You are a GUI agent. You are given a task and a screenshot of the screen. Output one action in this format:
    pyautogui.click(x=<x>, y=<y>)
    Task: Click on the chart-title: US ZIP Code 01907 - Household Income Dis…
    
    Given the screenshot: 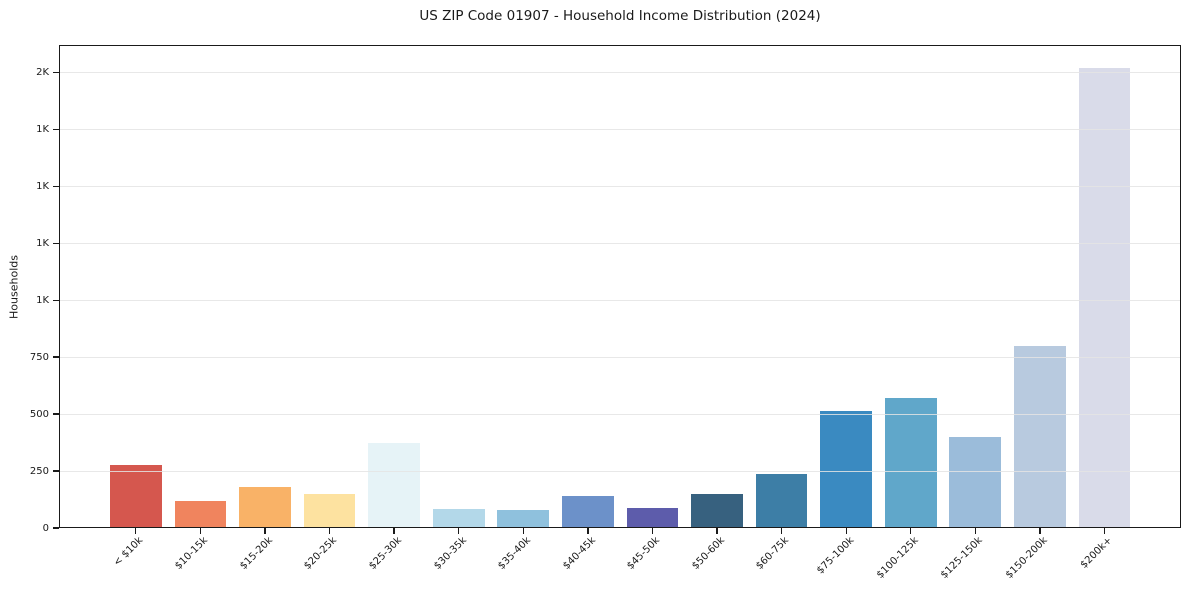 What is the action you would take?
    pyautogui.click(x=620, y=16)
    